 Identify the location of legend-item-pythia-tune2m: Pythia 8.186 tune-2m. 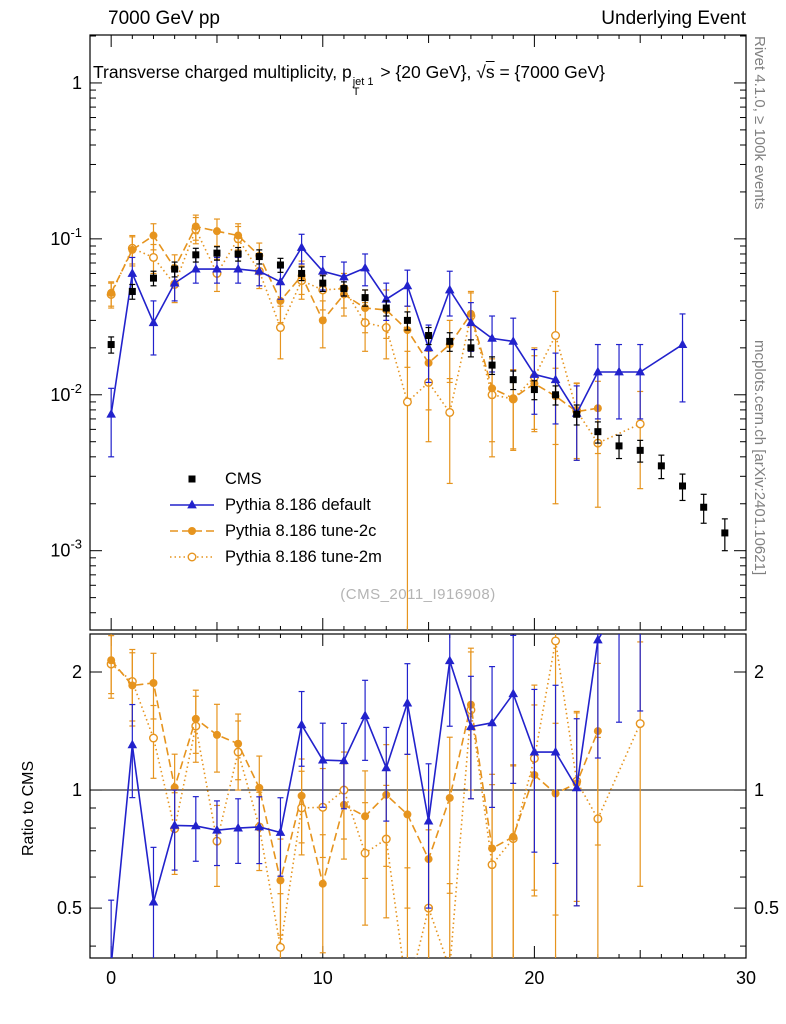
(275, 557).